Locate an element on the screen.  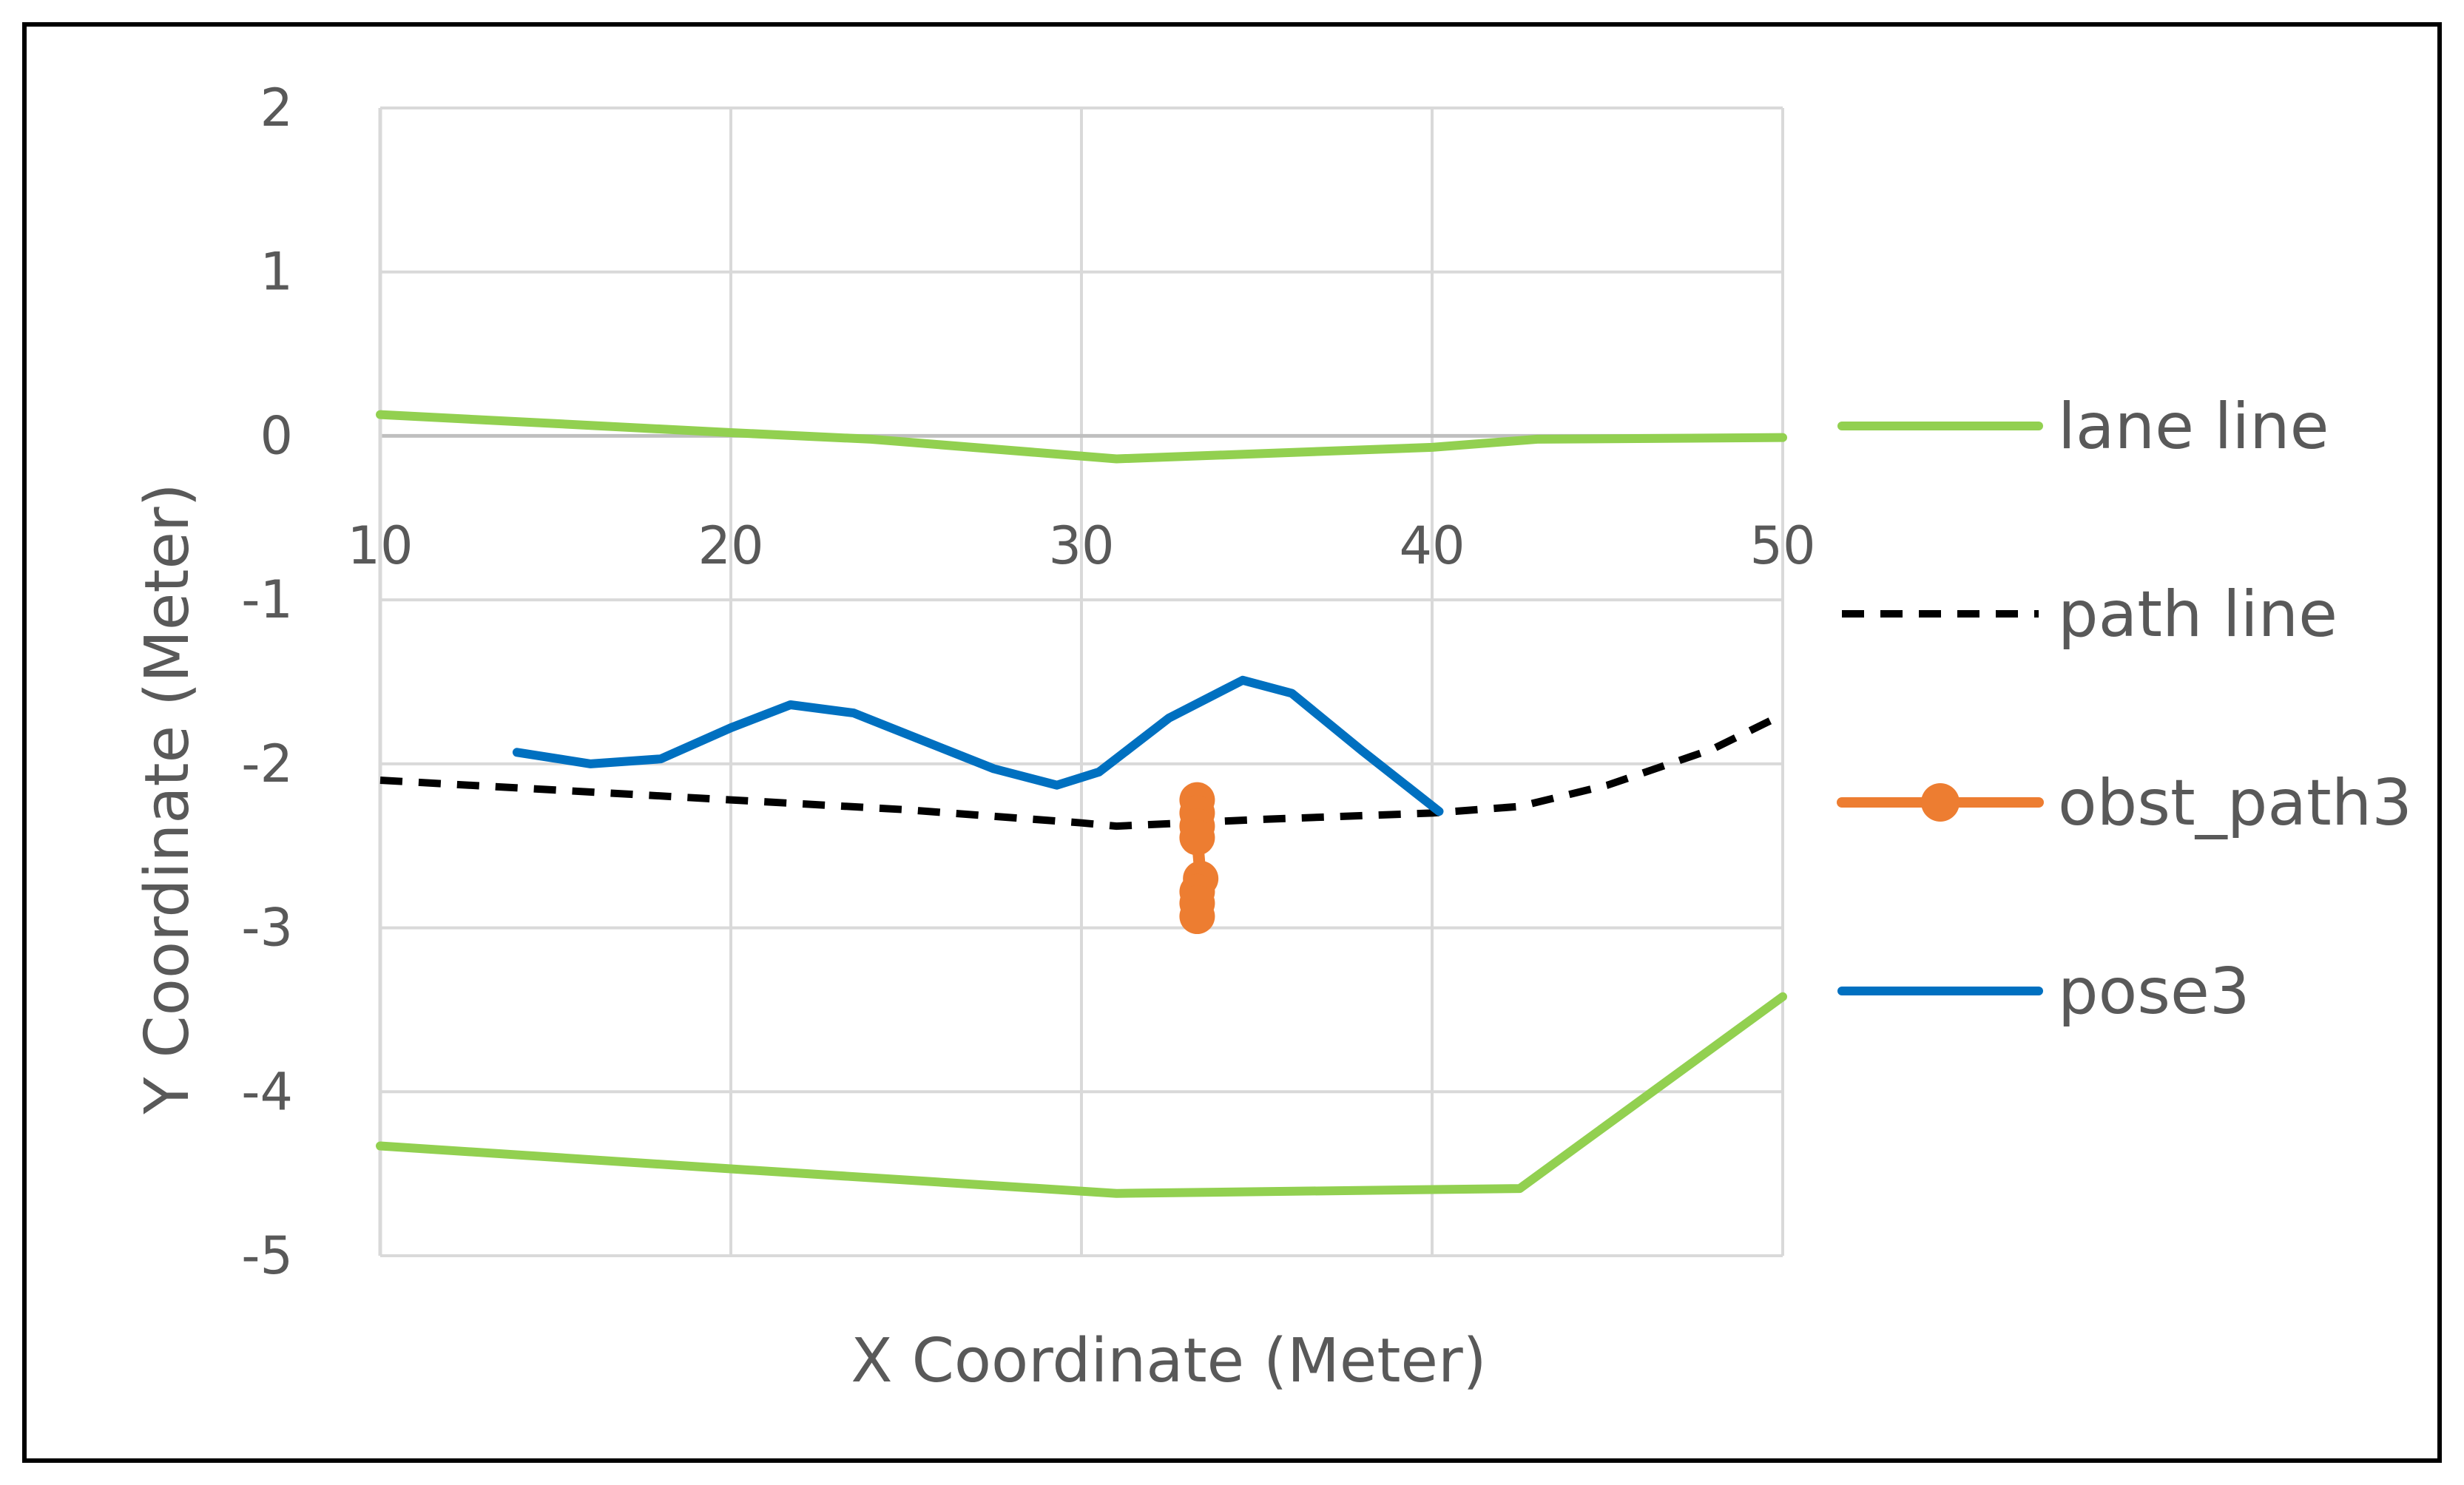
y-tick-label: 1 is located at coordinates (276, 272).